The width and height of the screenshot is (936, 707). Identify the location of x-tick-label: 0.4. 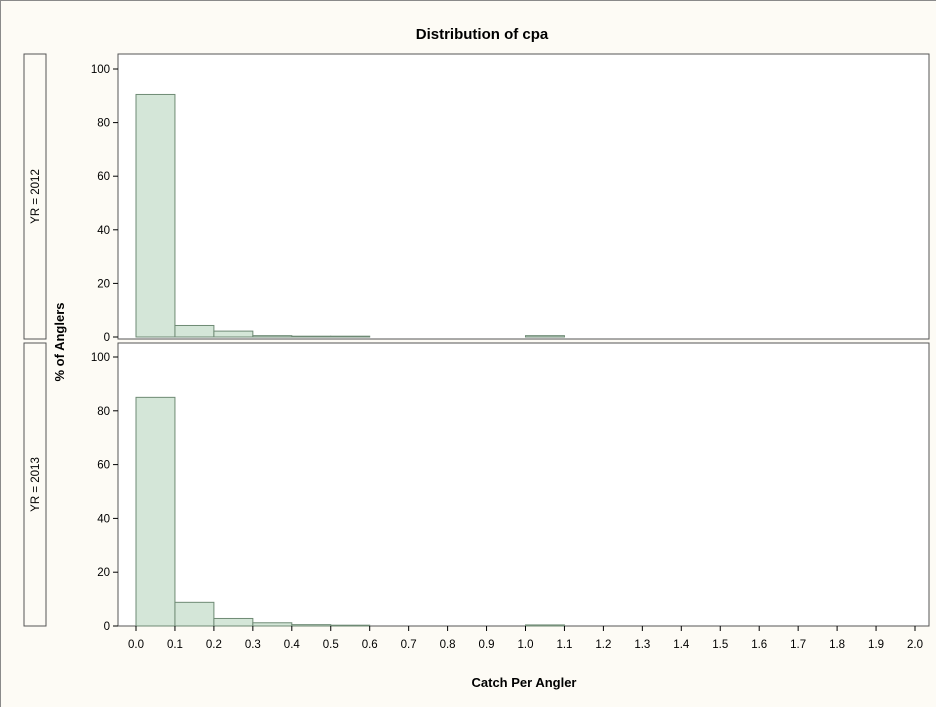
(292, 645).